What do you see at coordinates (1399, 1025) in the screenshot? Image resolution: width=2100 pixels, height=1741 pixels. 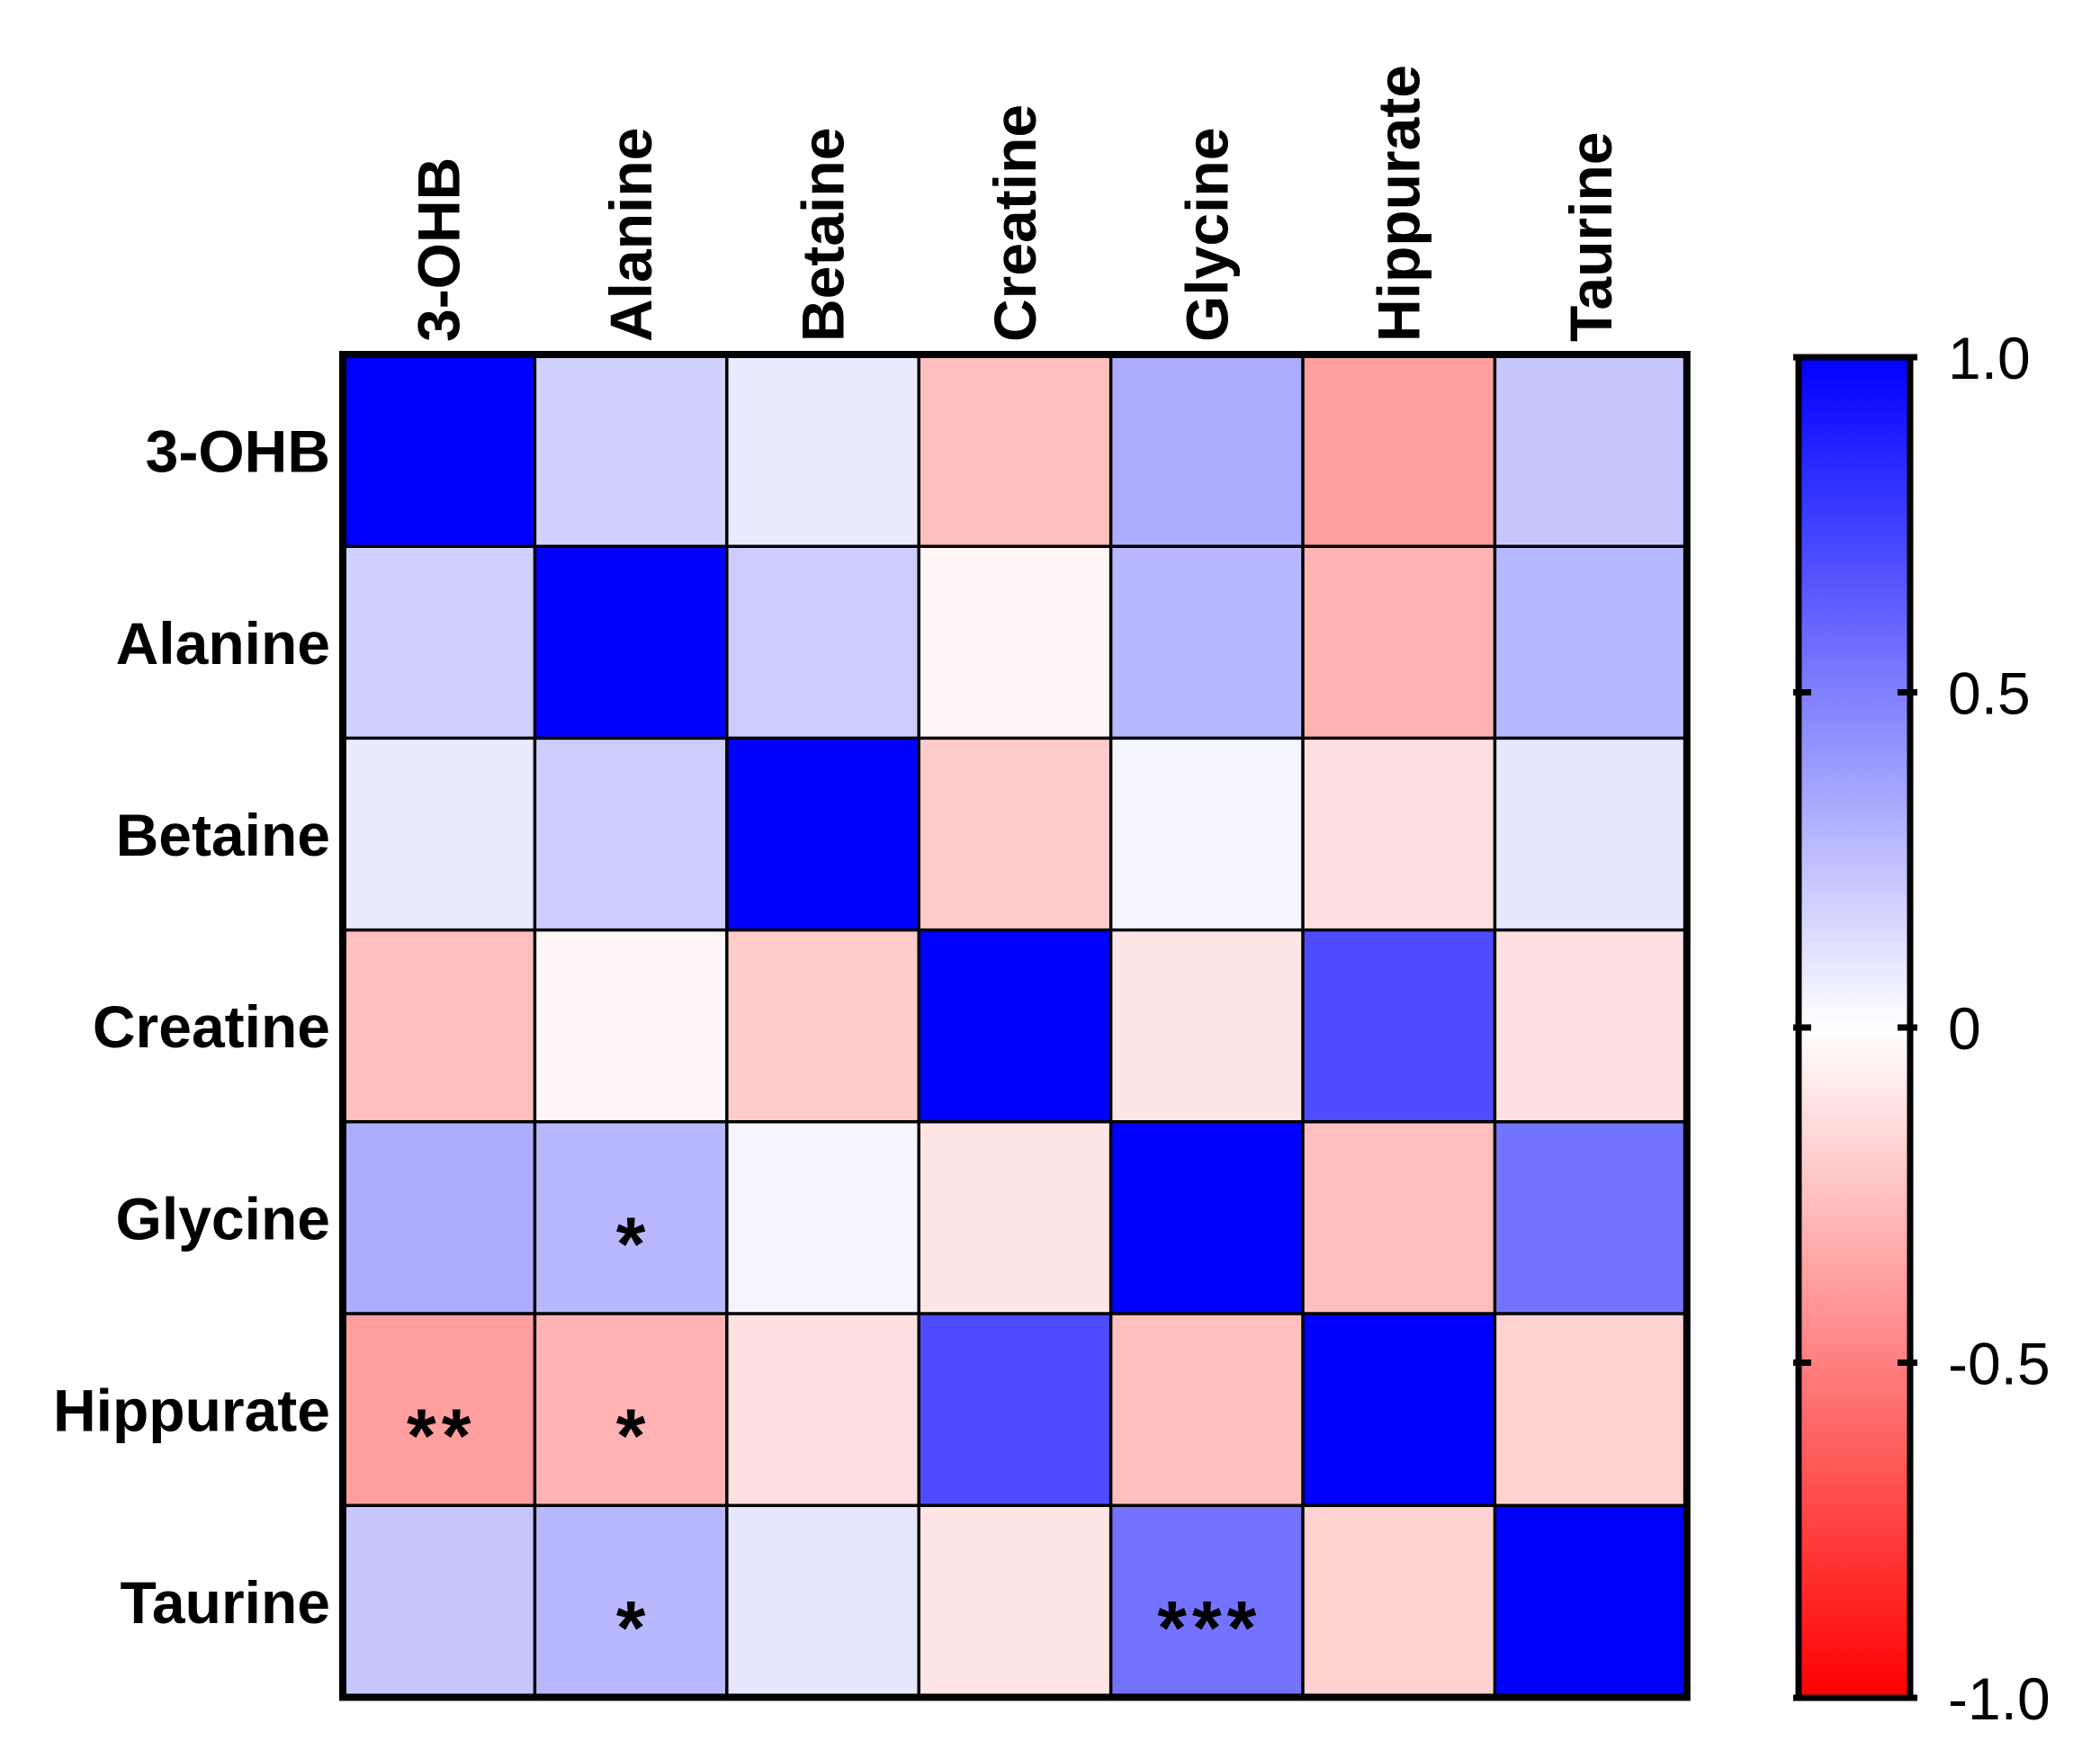 I see `heatmap-cell-Creatine-Hippurate` at bounding box center [1399, 1025].